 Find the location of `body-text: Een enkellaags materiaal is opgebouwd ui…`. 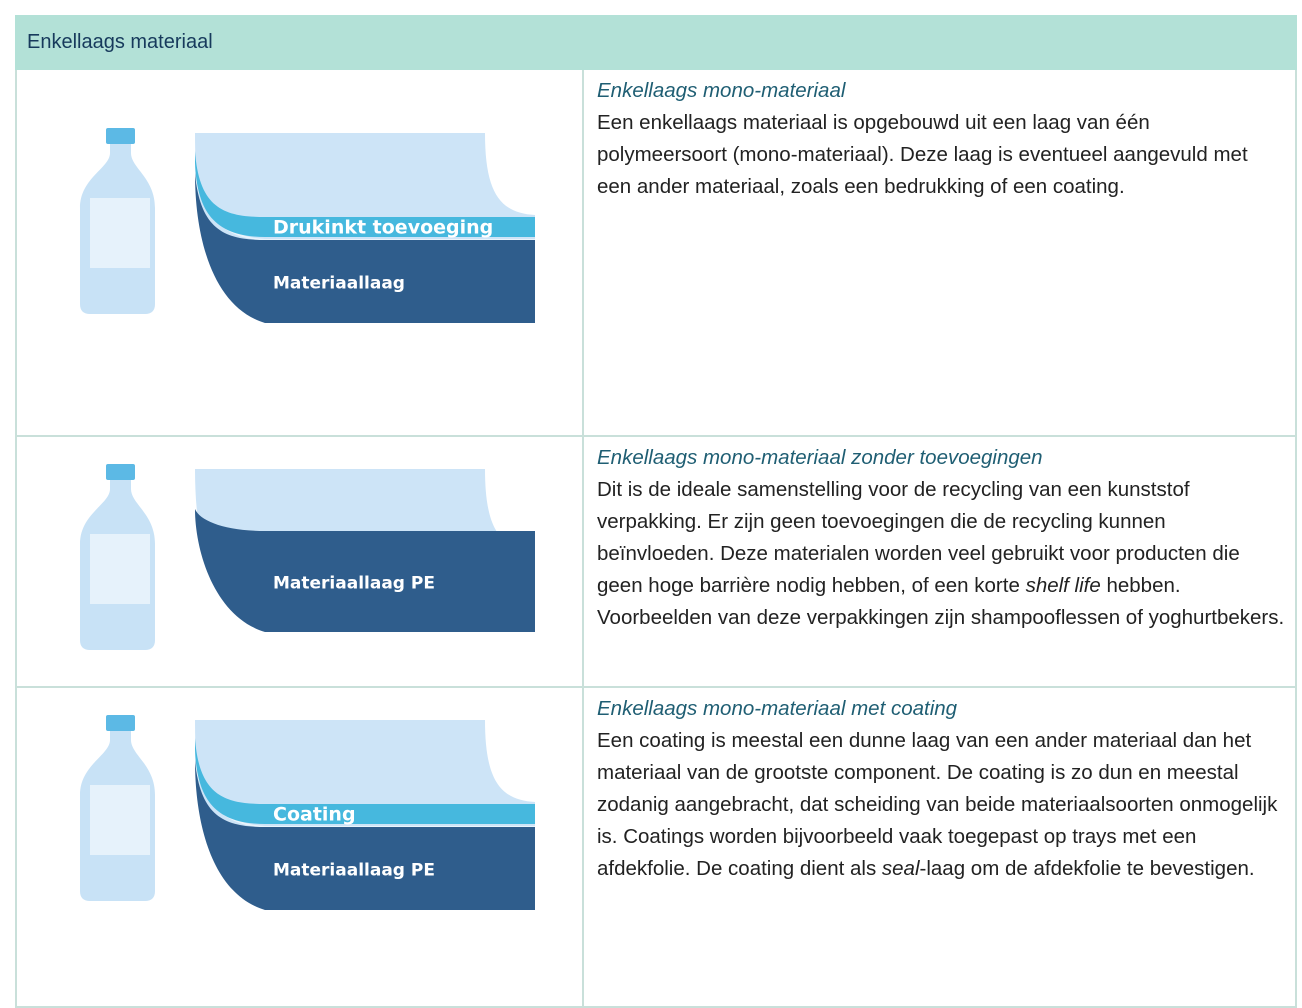

body-text: Een enkellaags materiaal is opgebouwd ui… is located at coordinates (922, 154).